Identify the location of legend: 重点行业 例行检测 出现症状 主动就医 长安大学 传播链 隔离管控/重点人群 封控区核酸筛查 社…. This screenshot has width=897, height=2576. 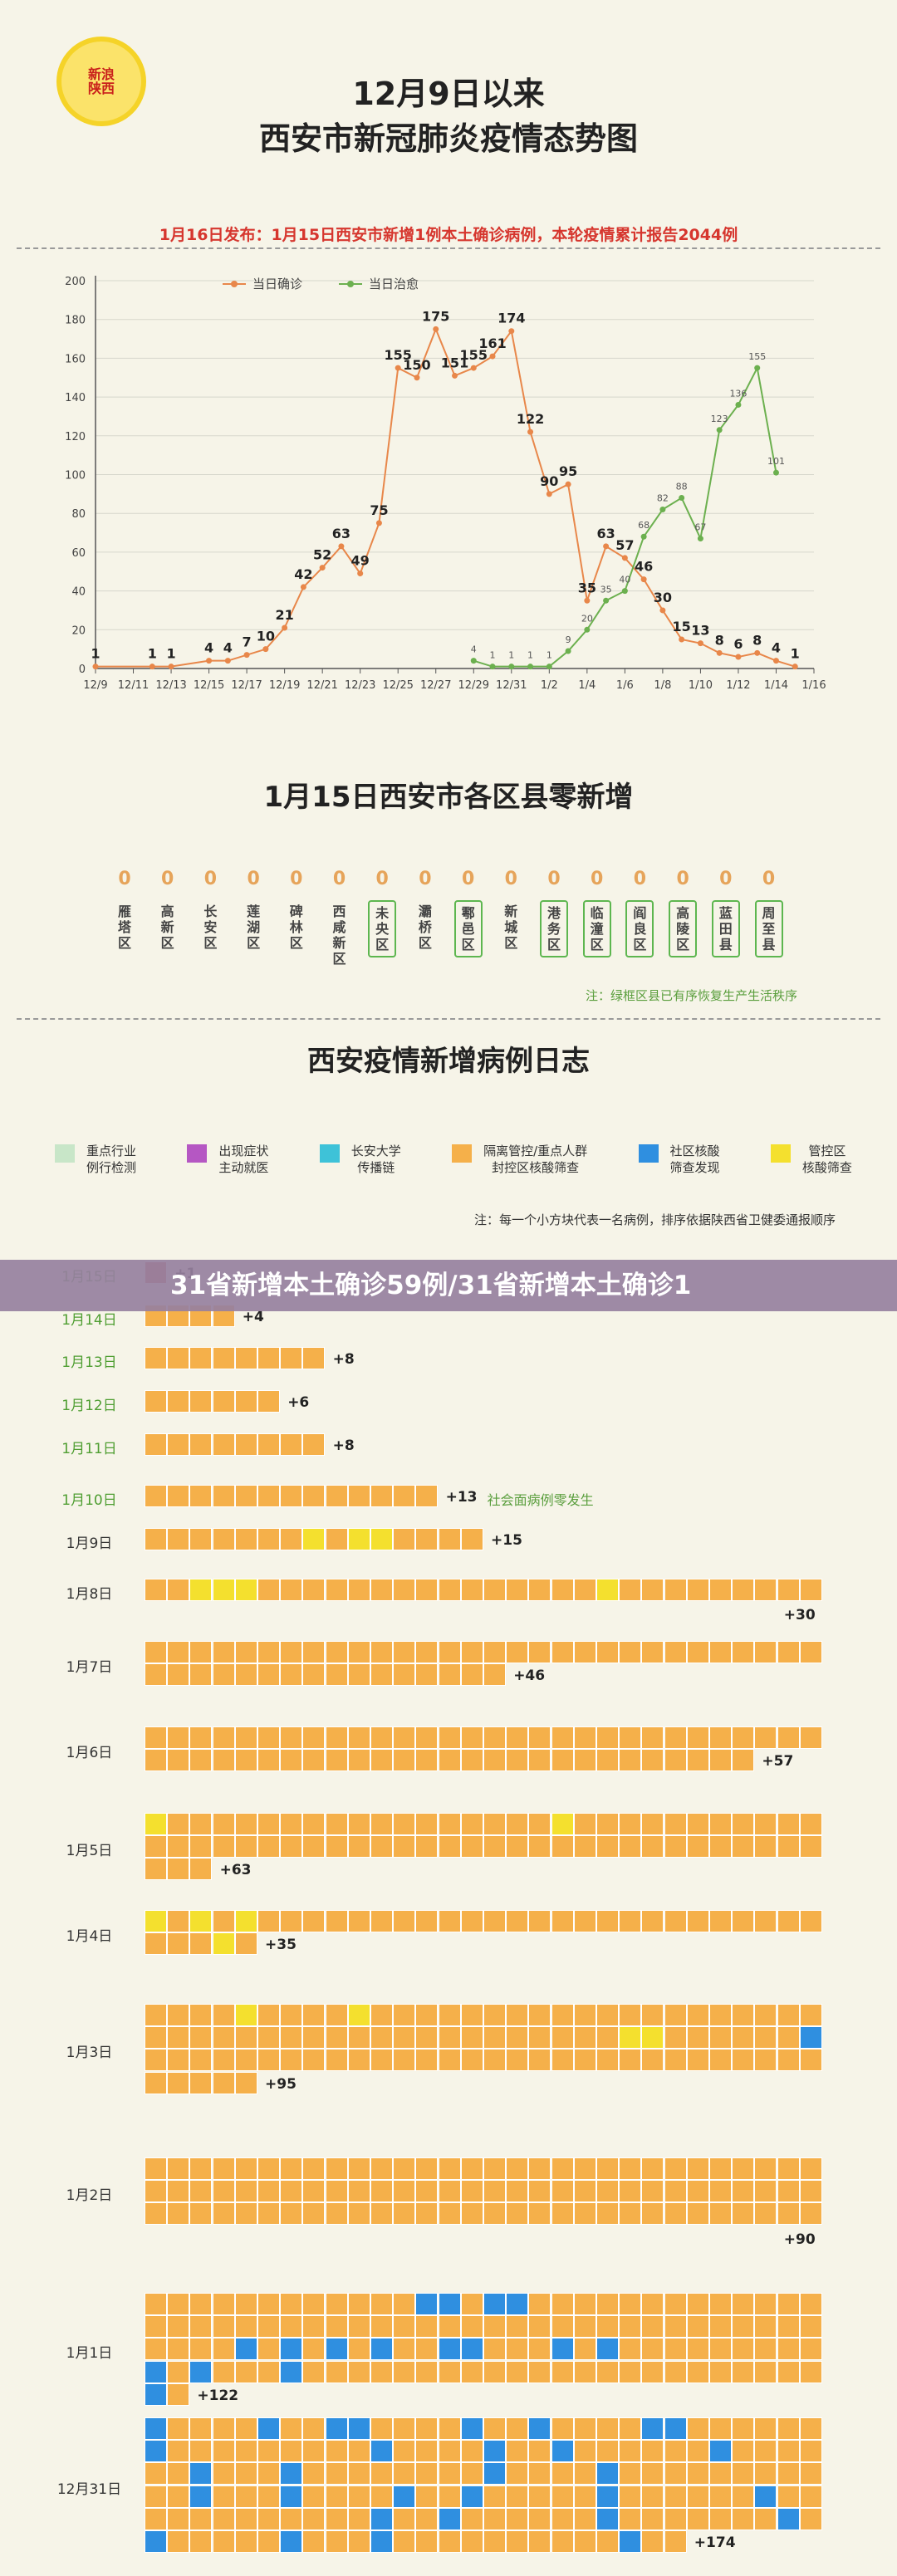
(454, 1159).